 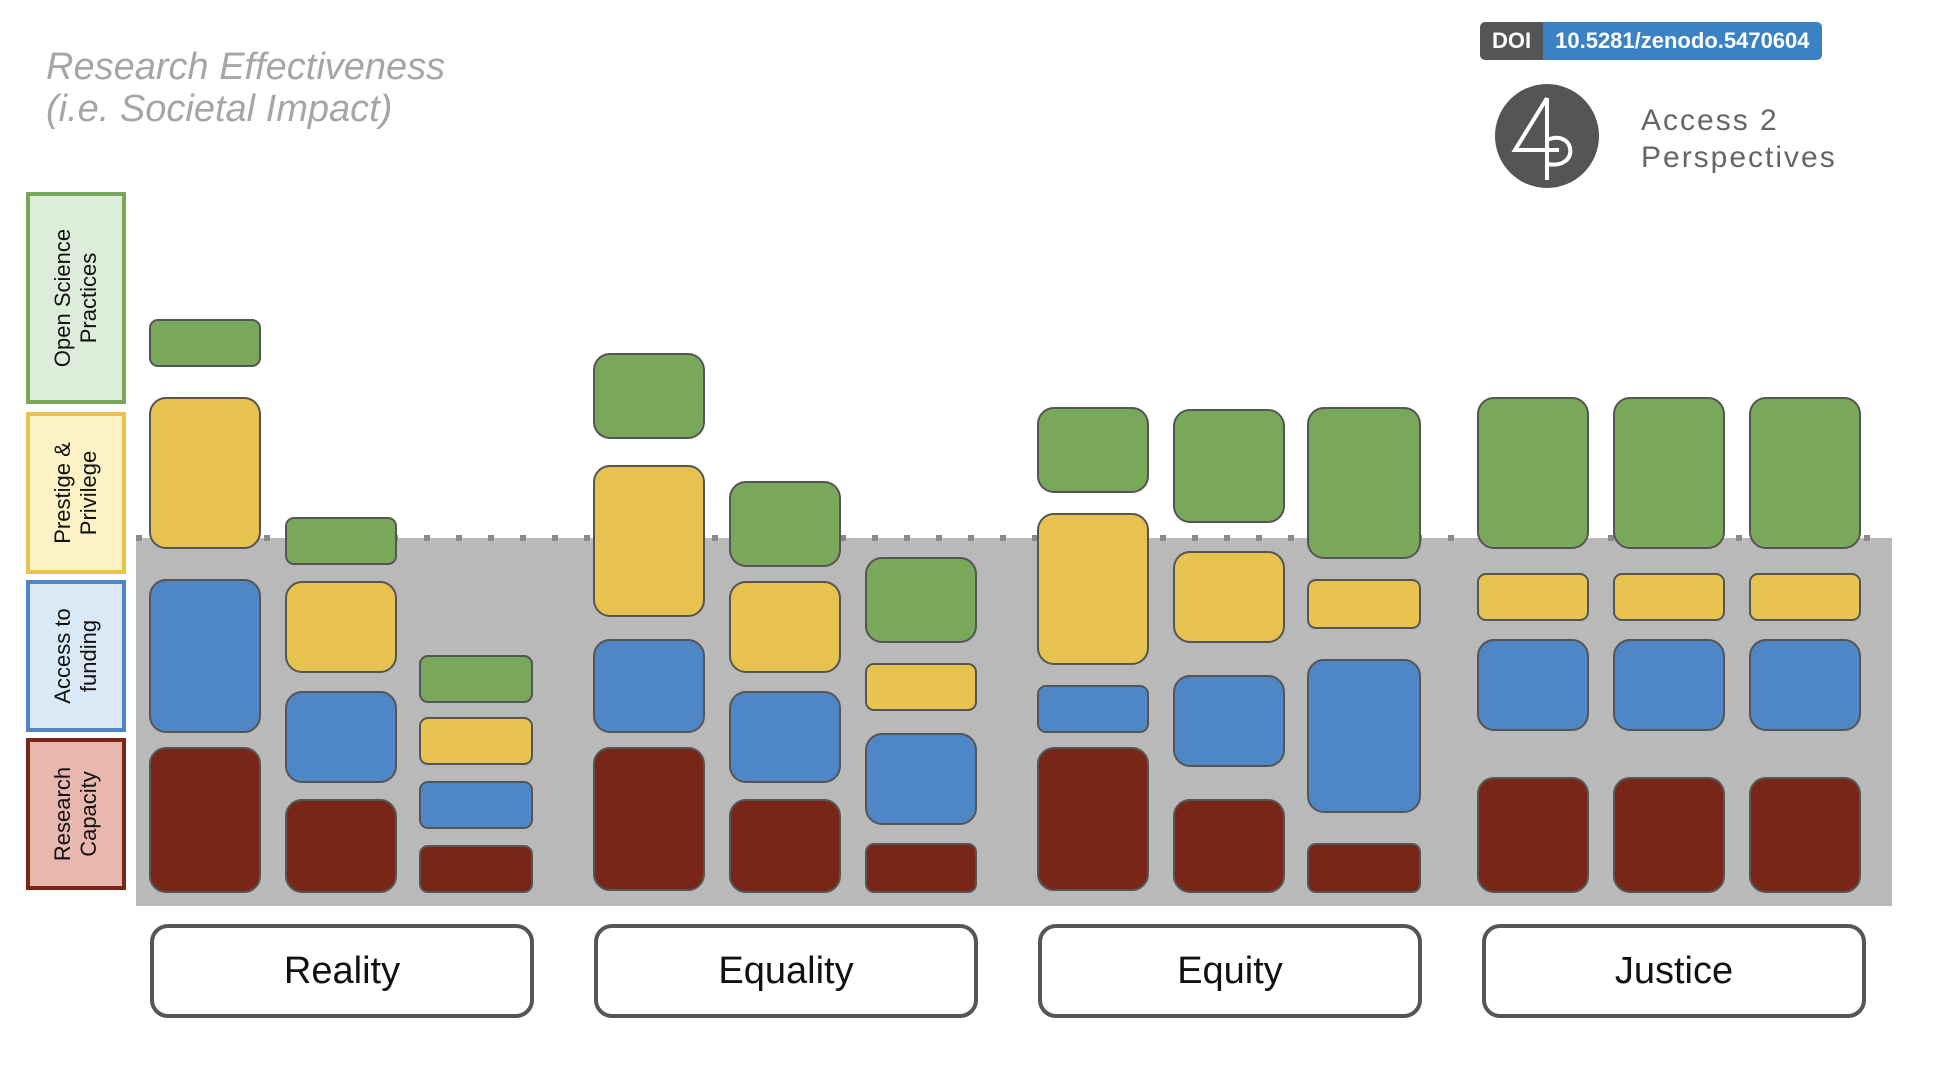 What do you see at coordinates (1512, 41) in the screenshot?
I see `doi-label: DOI` at bounding box center [1512, 41].